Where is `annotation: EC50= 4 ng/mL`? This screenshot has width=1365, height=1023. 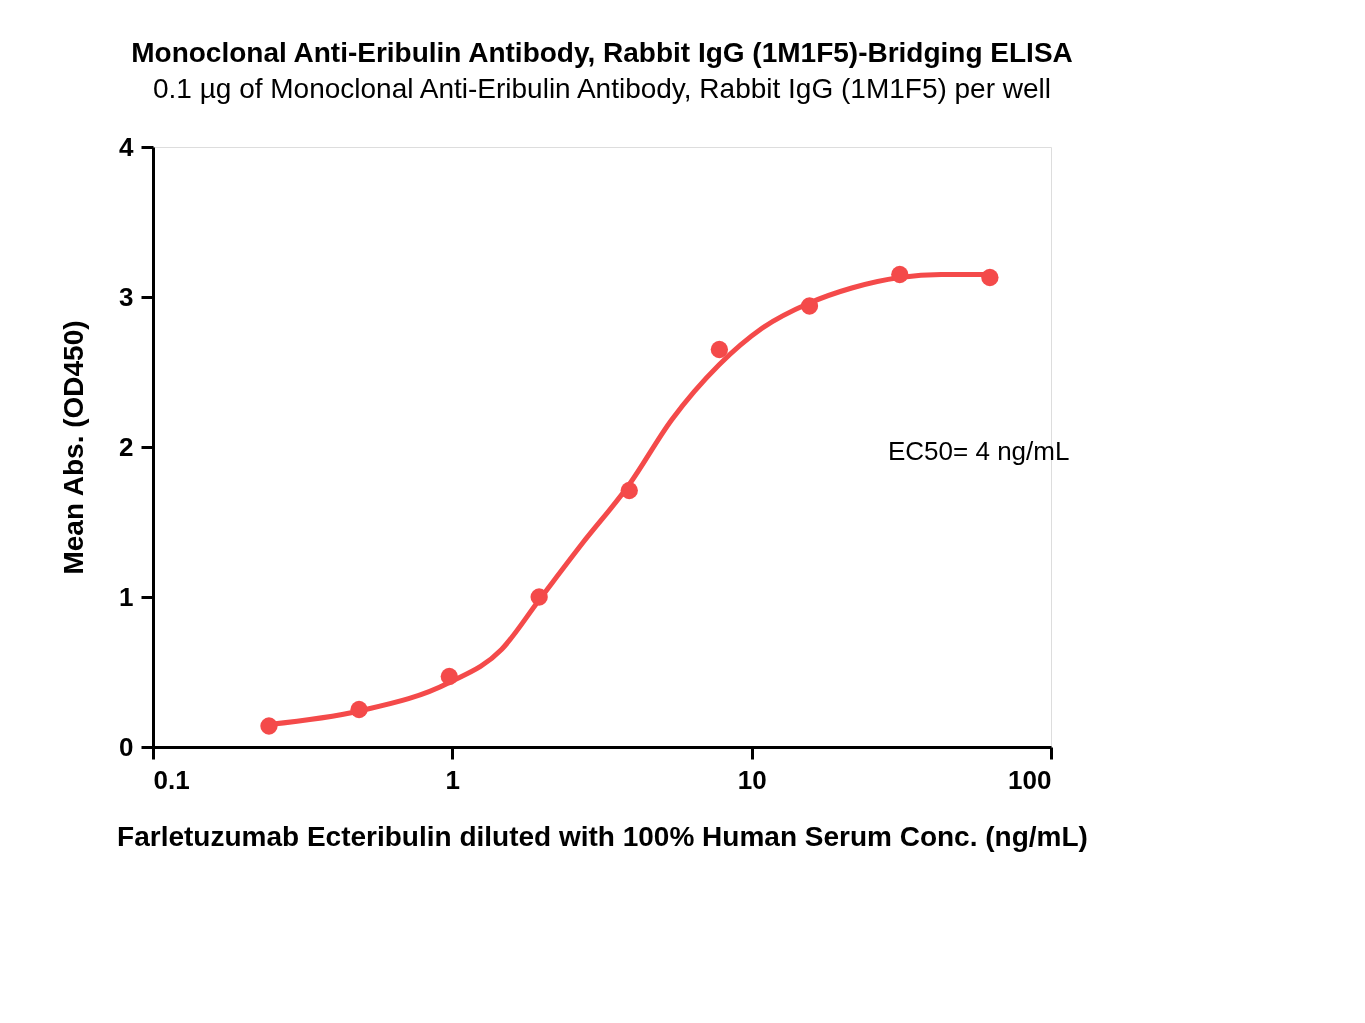 annotation: EC50= 4 ng/mL is located at coordinates (979, 451).